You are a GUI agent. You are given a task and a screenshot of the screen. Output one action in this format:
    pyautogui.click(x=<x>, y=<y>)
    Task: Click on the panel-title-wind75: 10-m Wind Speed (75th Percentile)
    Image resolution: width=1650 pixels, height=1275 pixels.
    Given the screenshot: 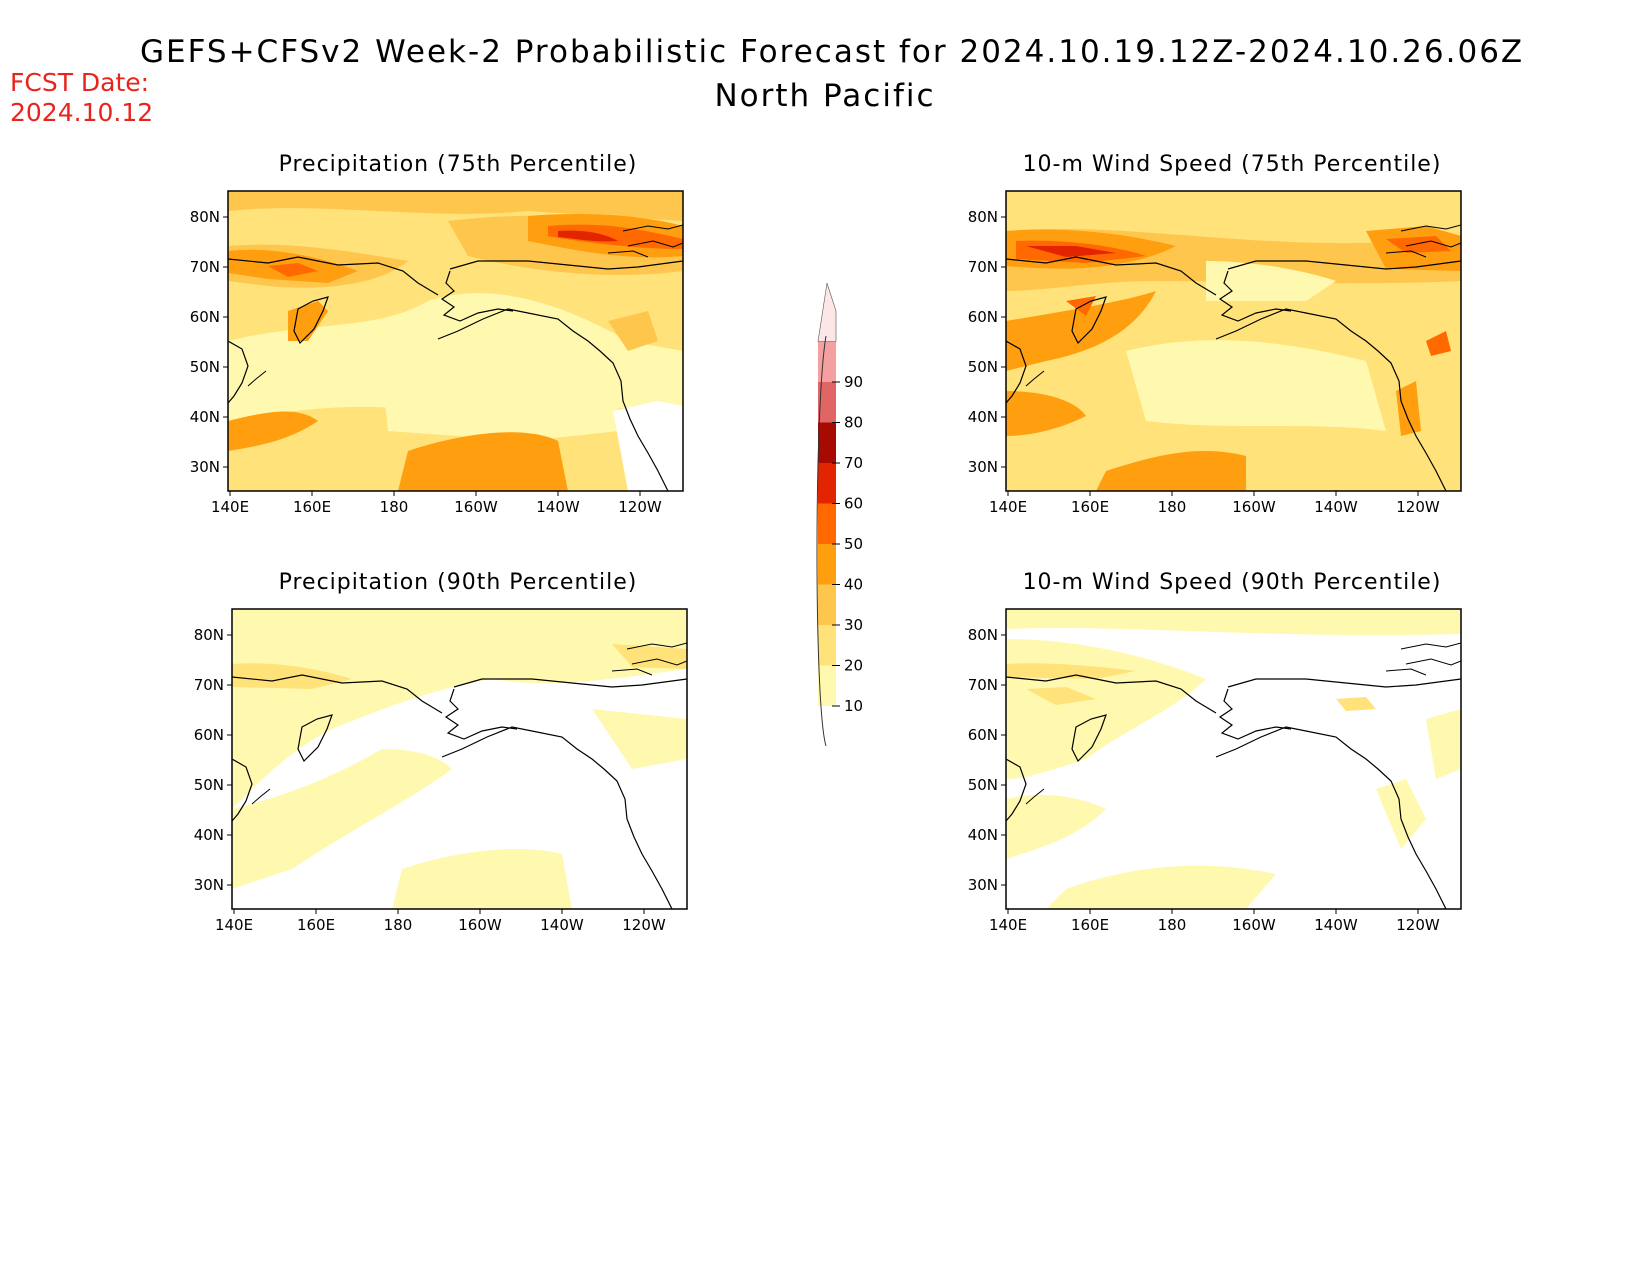 What is the action you would take?
    pyautogui.click(x=1232, y=164)
    